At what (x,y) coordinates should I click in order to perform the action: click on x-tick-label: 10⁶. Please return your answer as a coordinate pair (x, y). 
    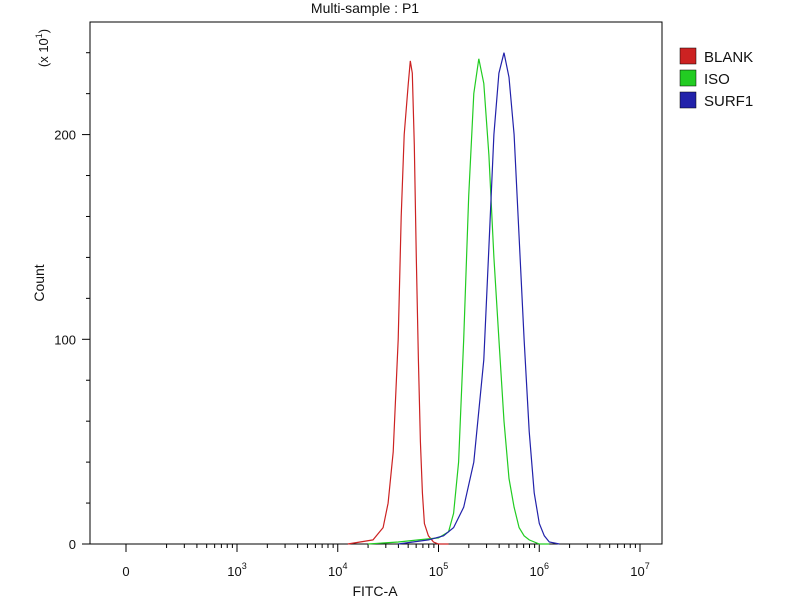
    Looking at the image, I should click on (539, 570).